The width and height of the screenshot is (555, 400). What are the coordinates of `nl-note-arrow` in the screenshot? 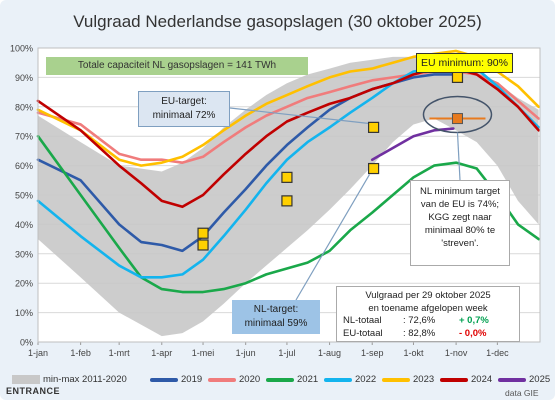 It's located at (458, 156).